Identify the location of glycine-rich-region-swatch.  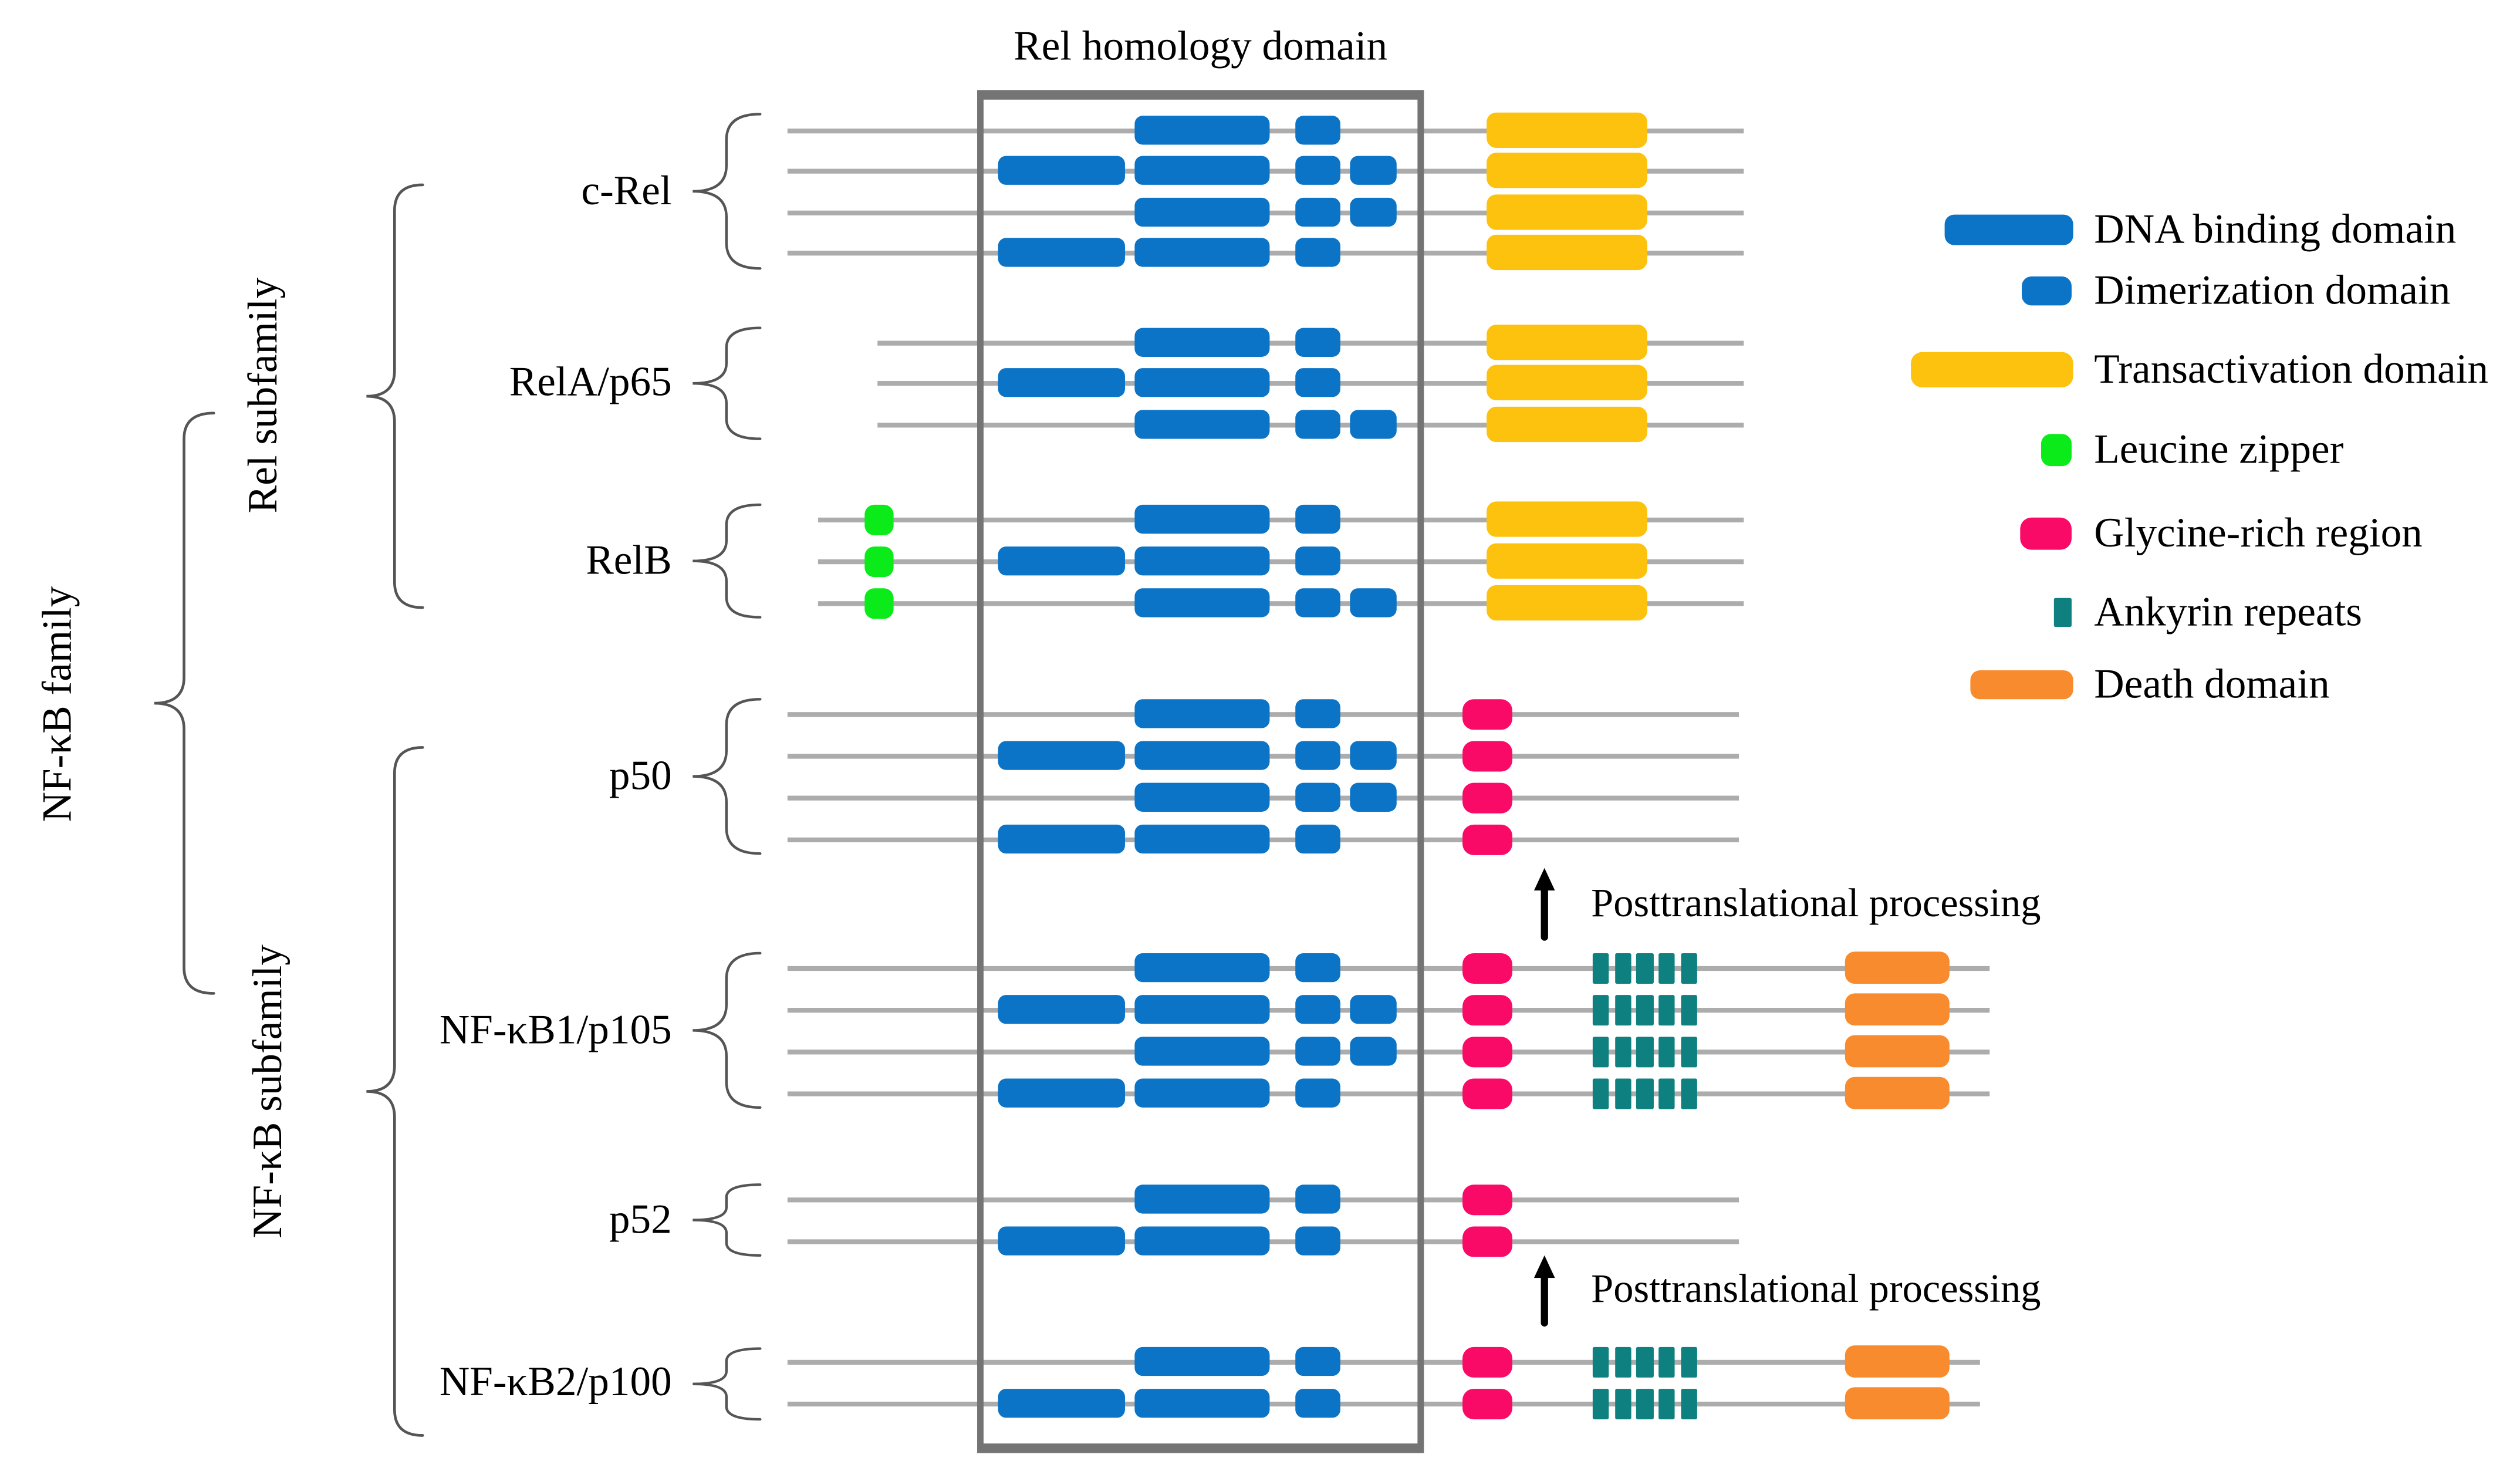
(2046, 533).